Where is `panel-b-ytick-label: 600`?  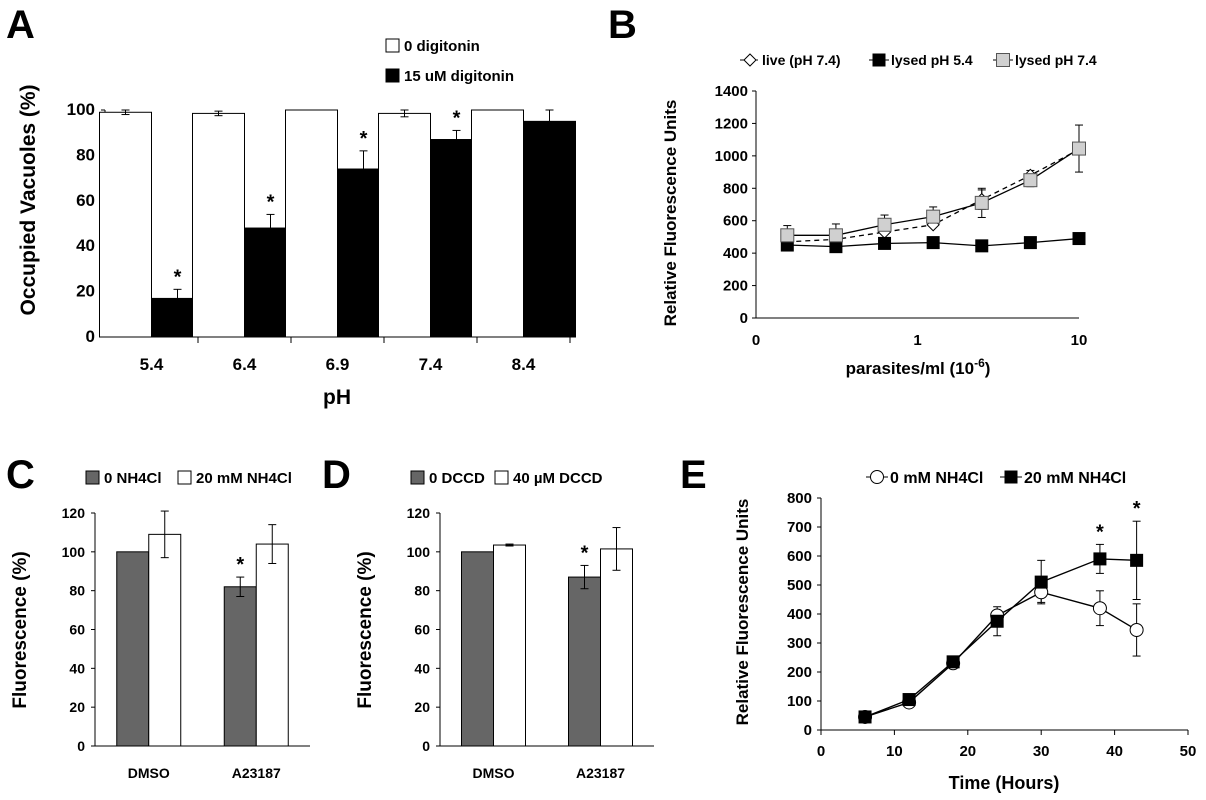
panel-b-ytick-label: 600 is located at coordinates (735, 221).